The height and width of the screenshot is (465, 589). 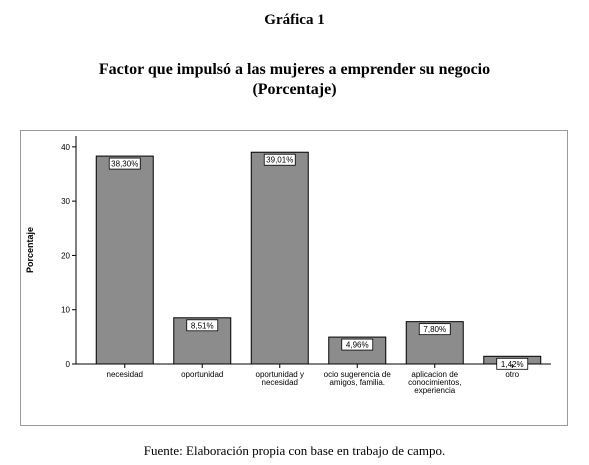 What do you see at coordinates (358, 374) in the screenshot?
I see `x-tick-label: ocio sugerencia de` at bounding box center [358, 374].